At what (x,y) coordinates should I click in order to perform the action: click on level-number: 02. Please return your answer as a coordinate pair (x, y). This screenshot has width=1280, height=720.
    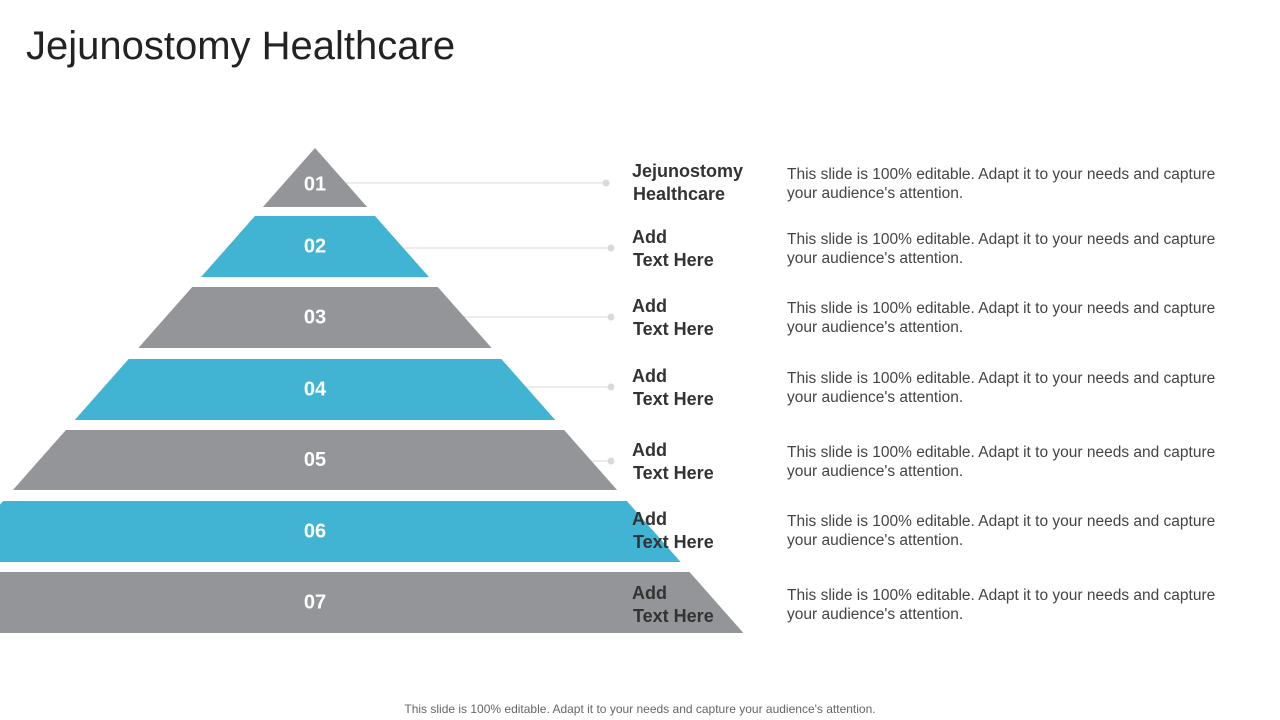
    Looking at the image, I should click on (315, 247).